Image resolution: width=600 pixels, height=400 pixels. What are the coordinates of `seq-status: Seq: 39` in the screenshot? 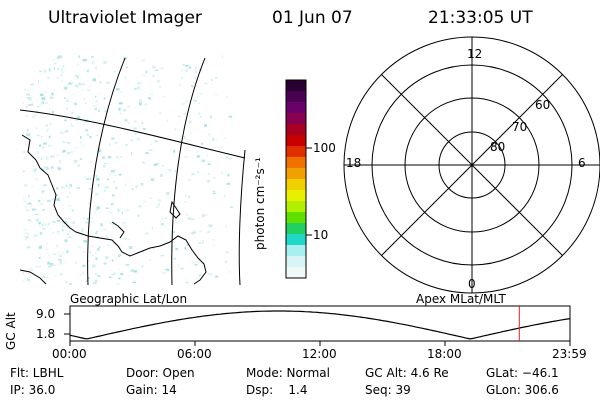 It's located at (388, 390).